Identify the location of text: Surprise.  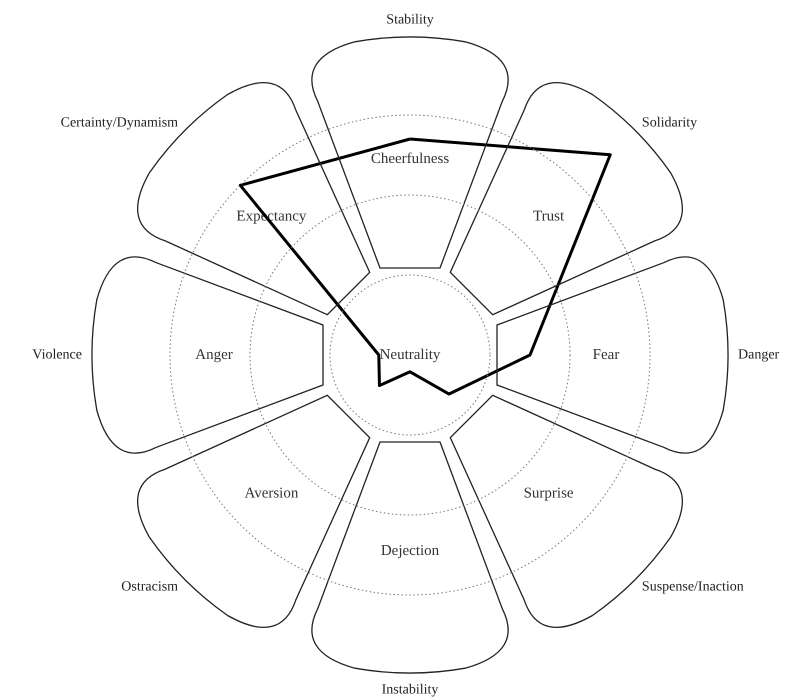
(549, 494).